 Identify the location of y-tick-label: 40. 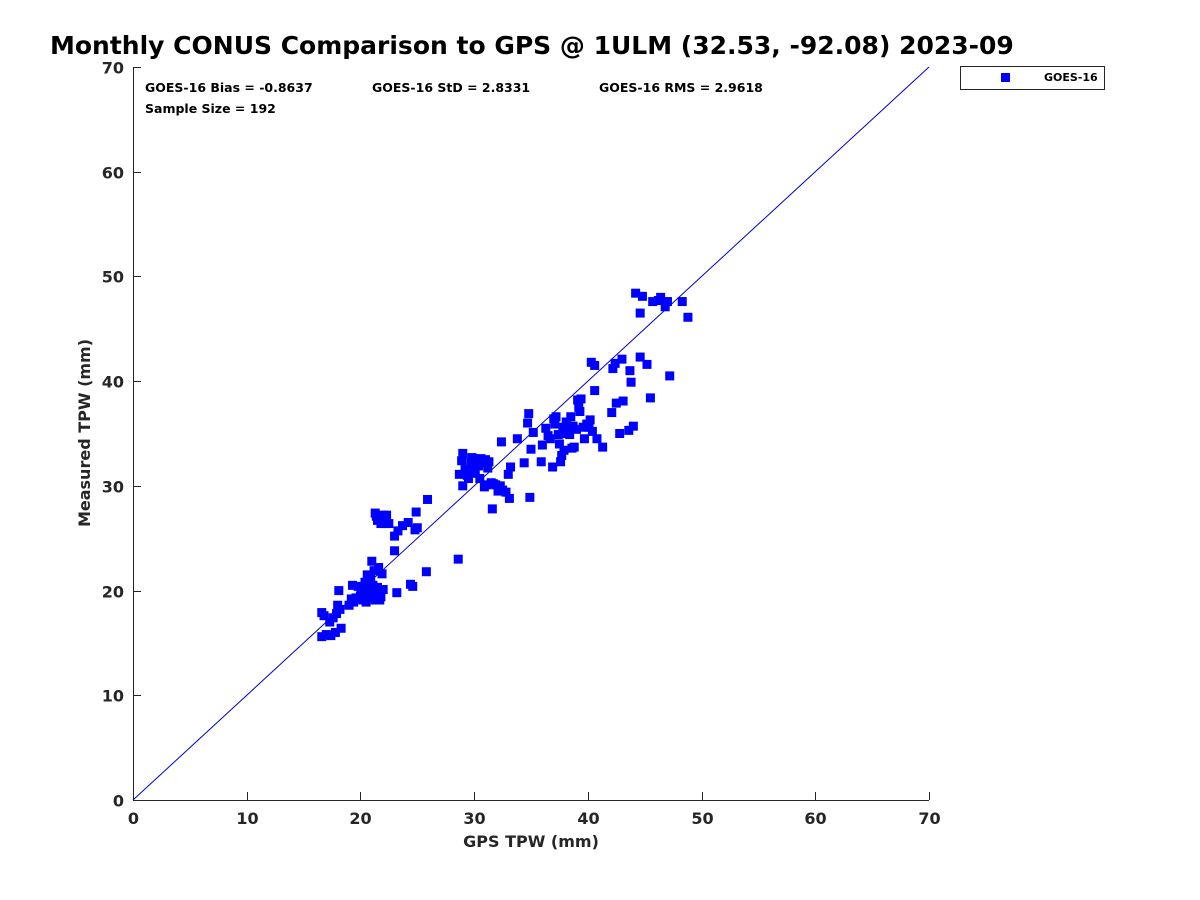
(113, 382).